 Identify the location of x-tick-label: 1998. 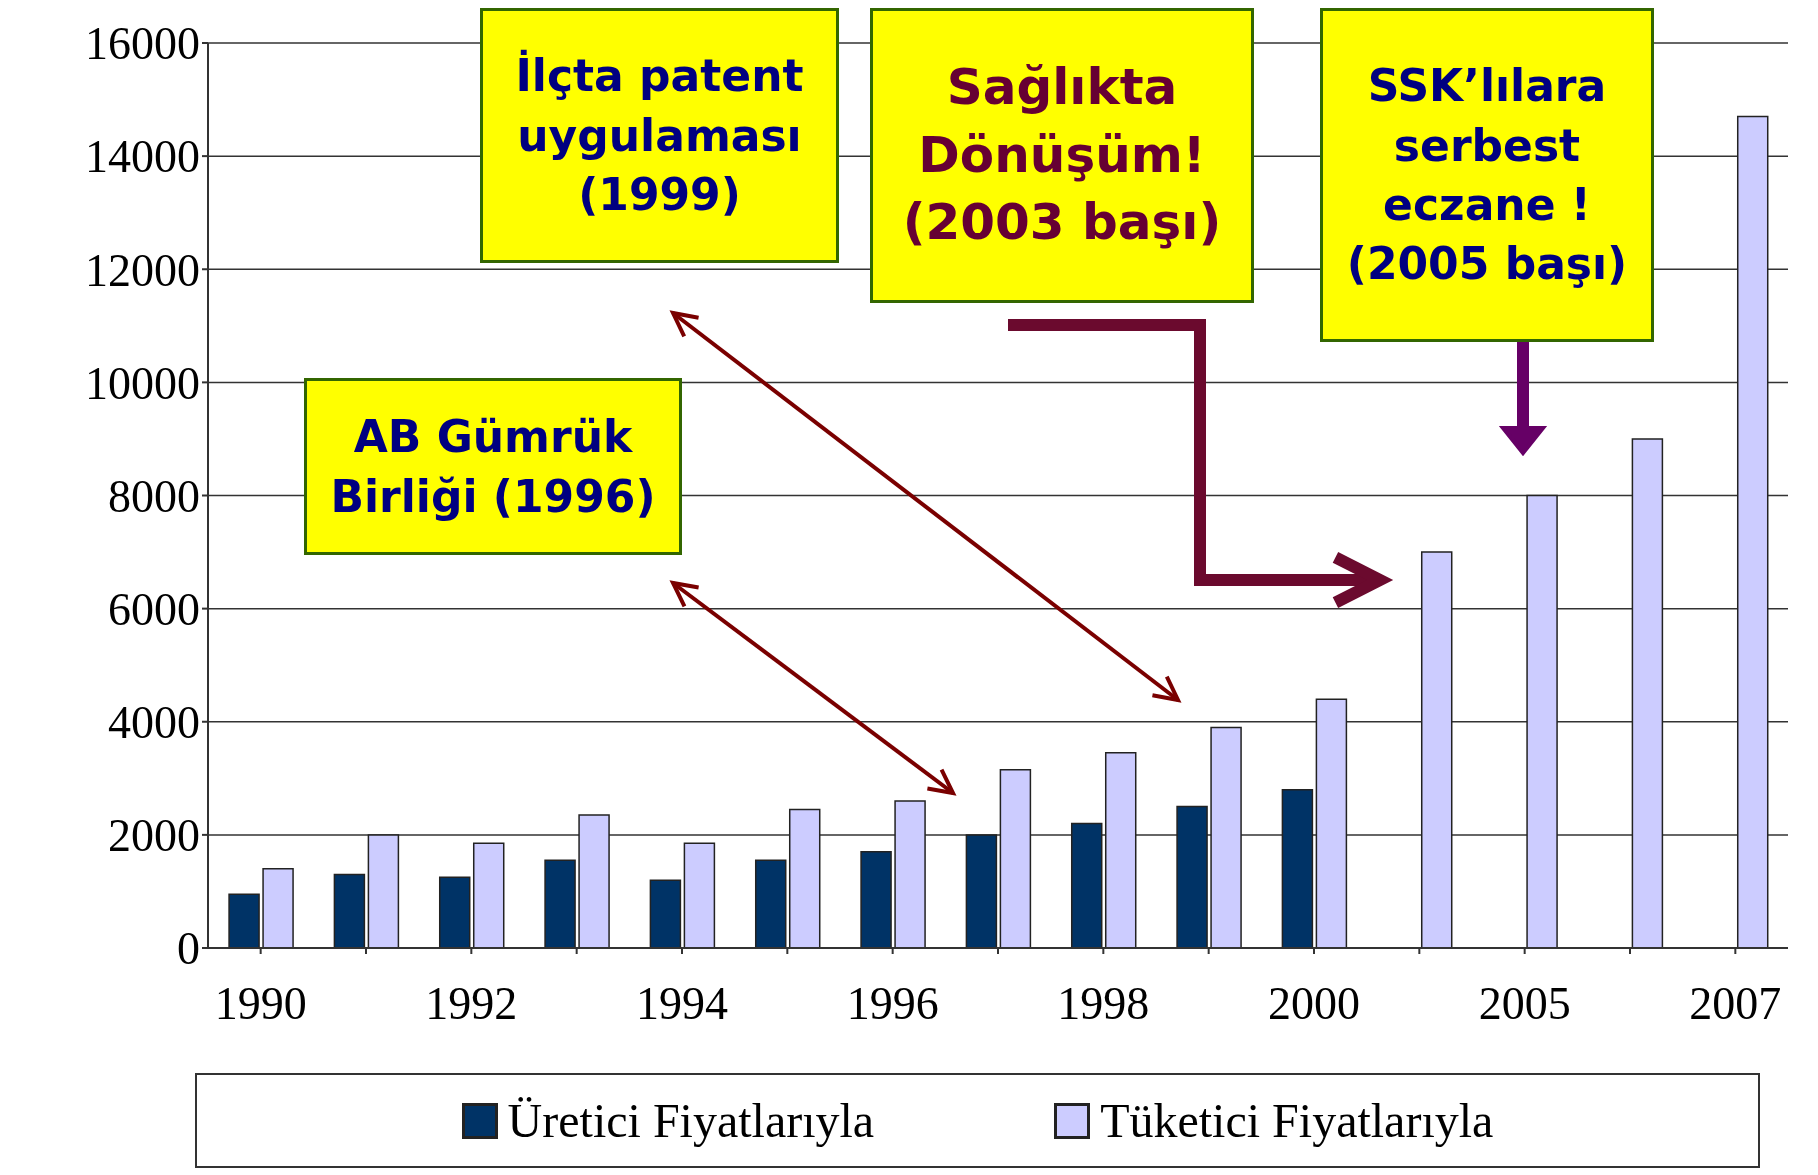
(1103, 1003).